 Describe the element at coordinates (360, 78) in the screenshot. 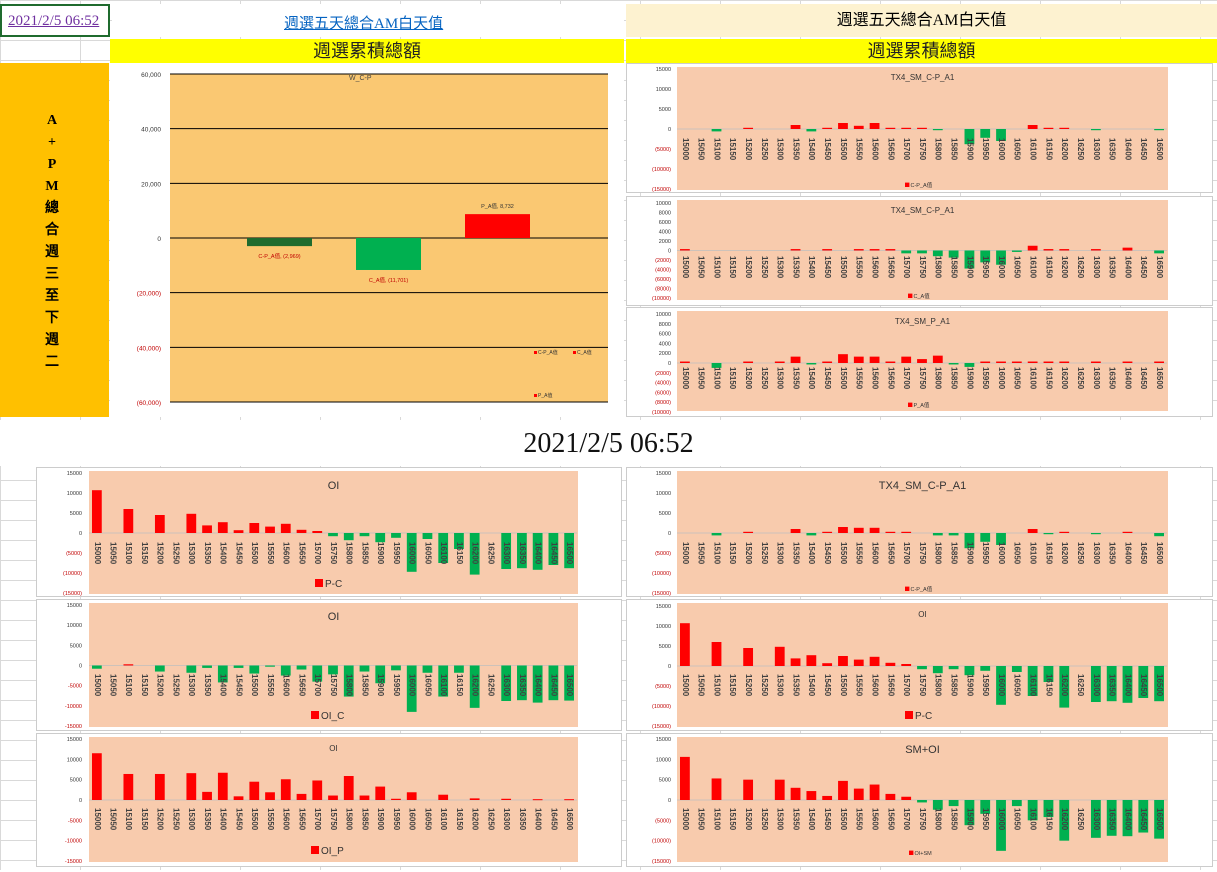

I see `chart-title: W_C-P` at that location.